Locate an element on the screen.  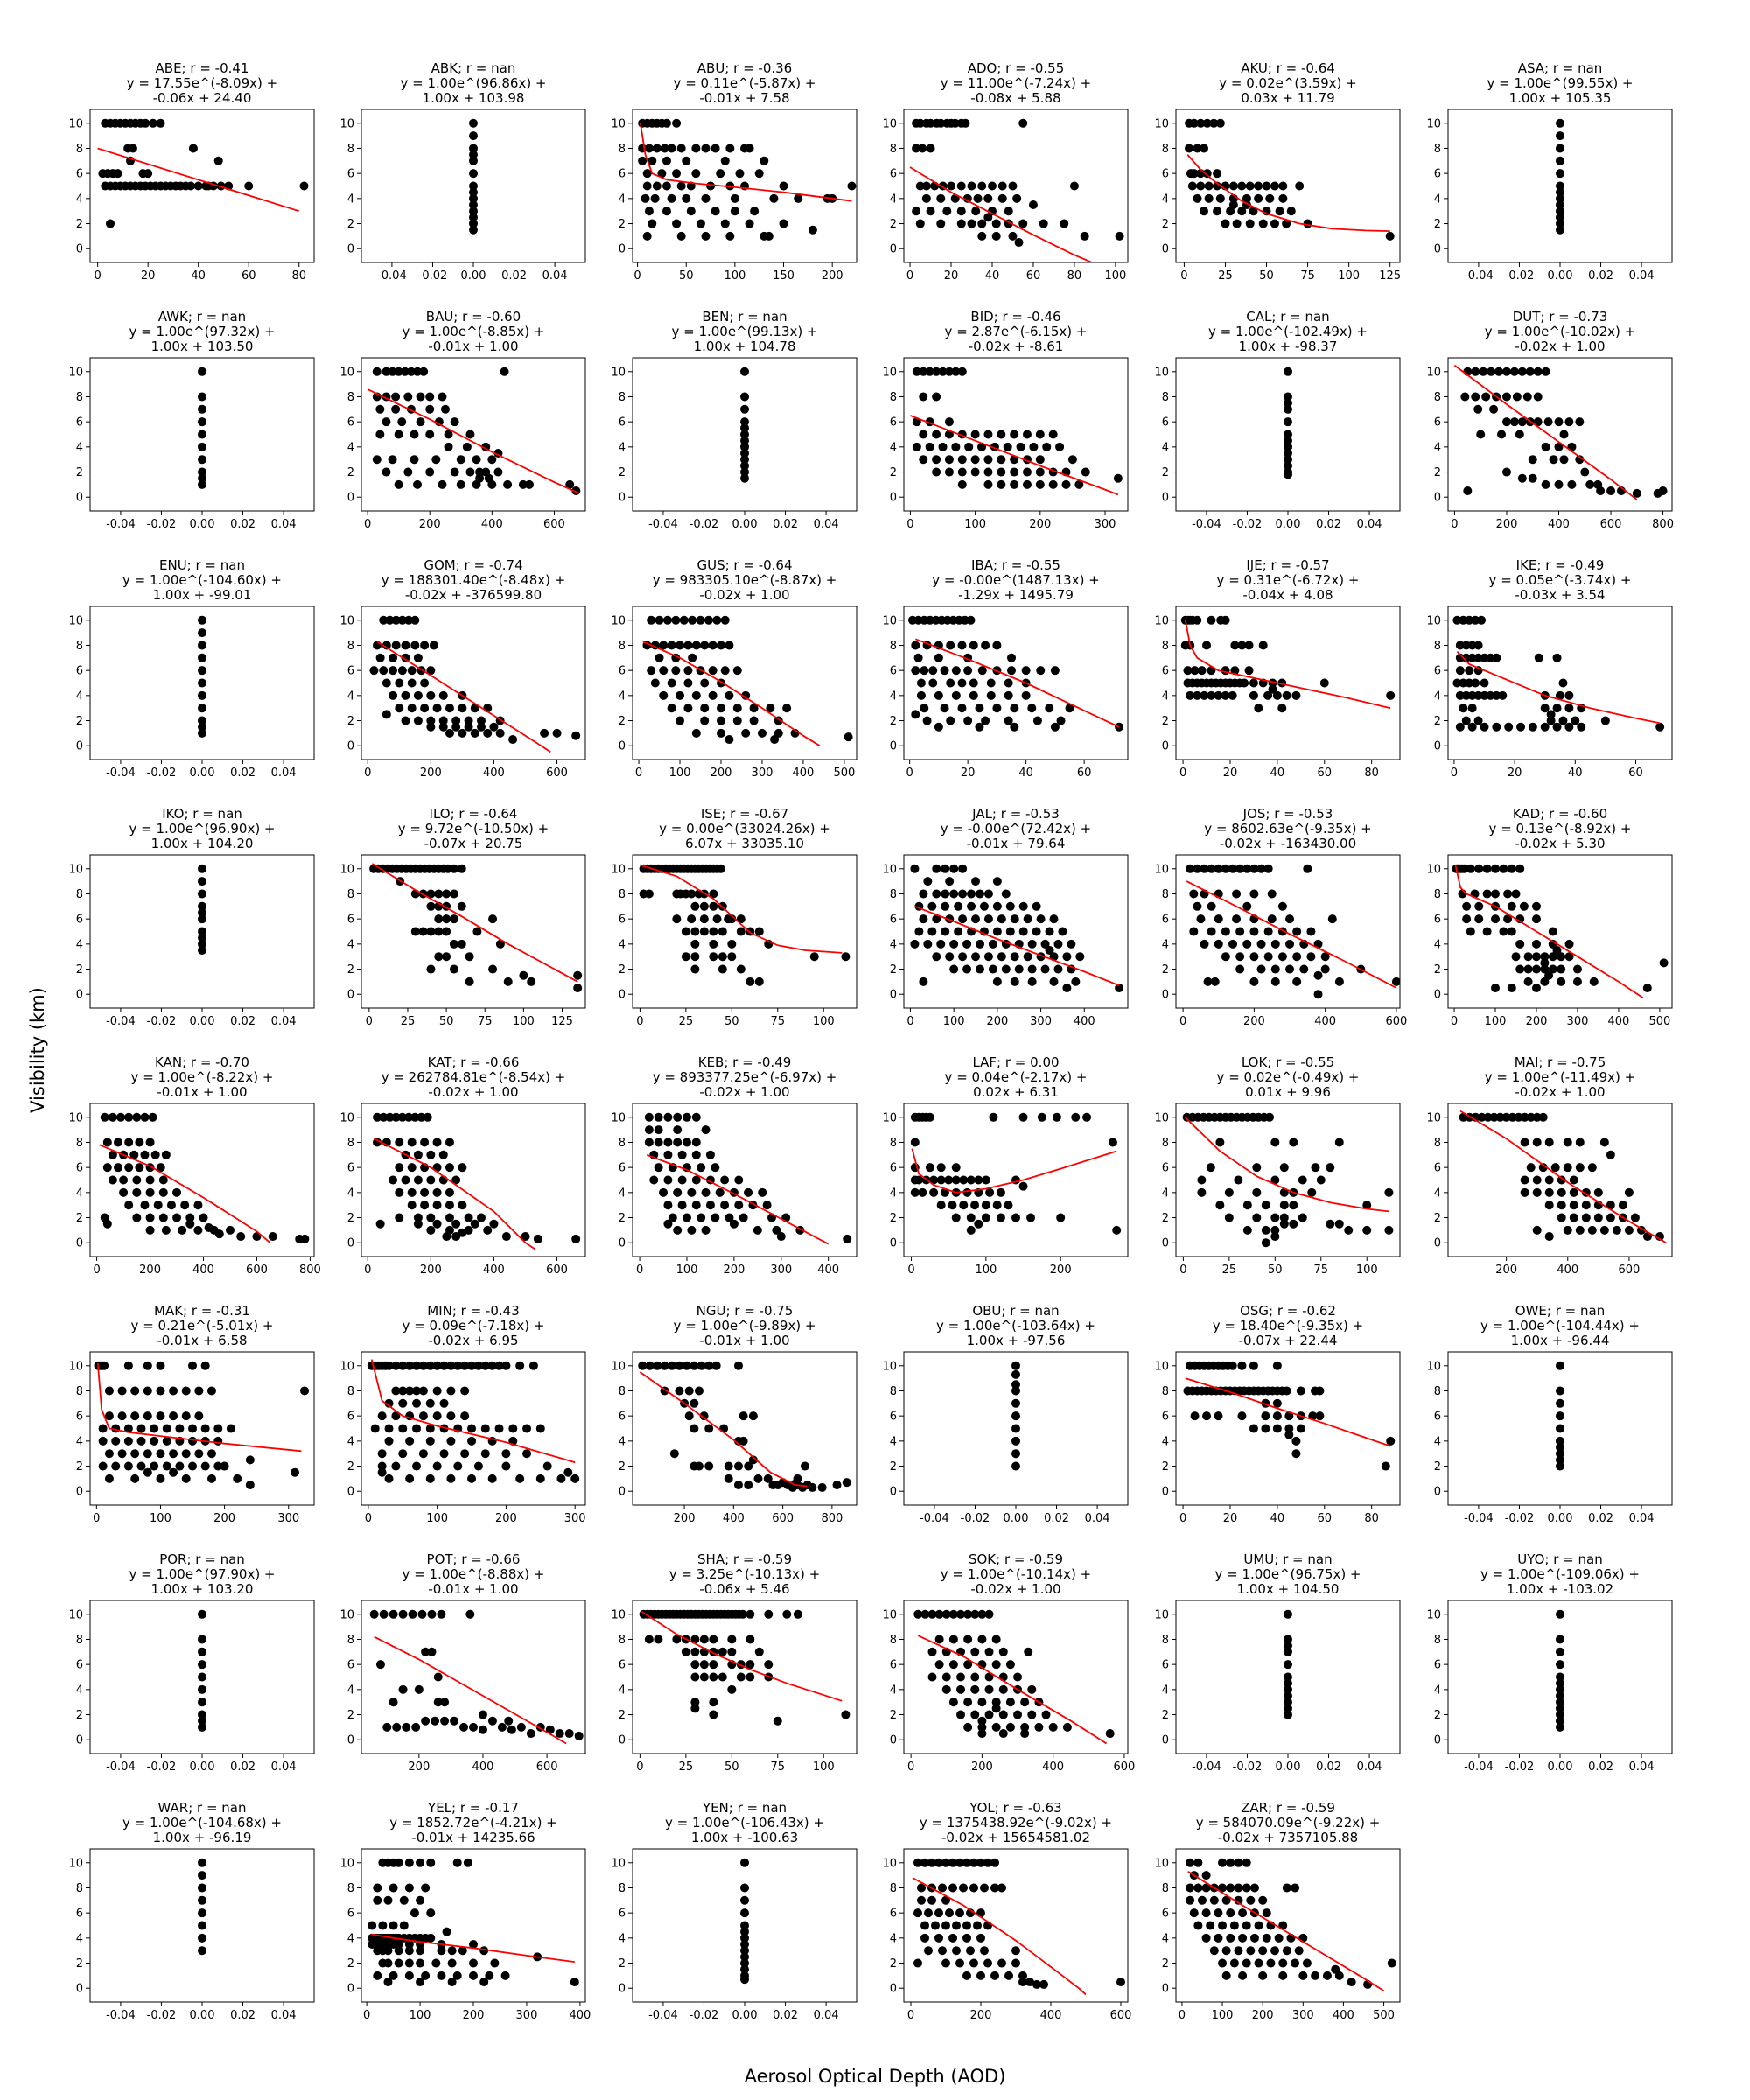
subplot-title-line: y = 1.00e^(-10.14x) + is located at coordinates (1016, 1574).